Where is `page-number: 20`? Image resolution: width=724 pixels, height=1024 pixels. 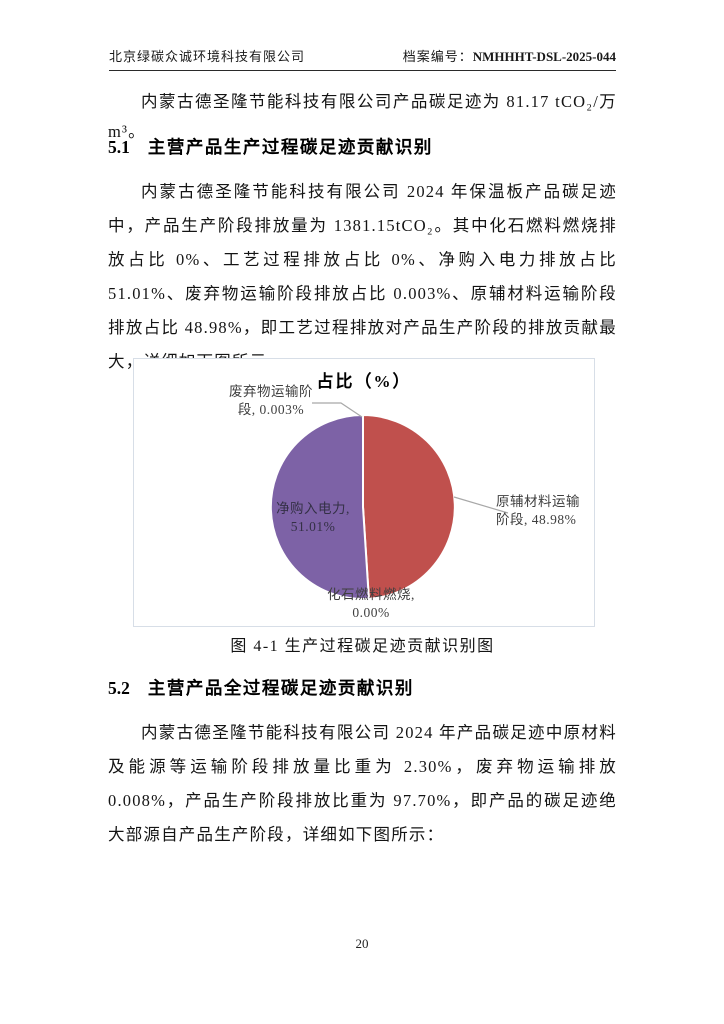 page-number: 20 is located at coordinates (362, 943).